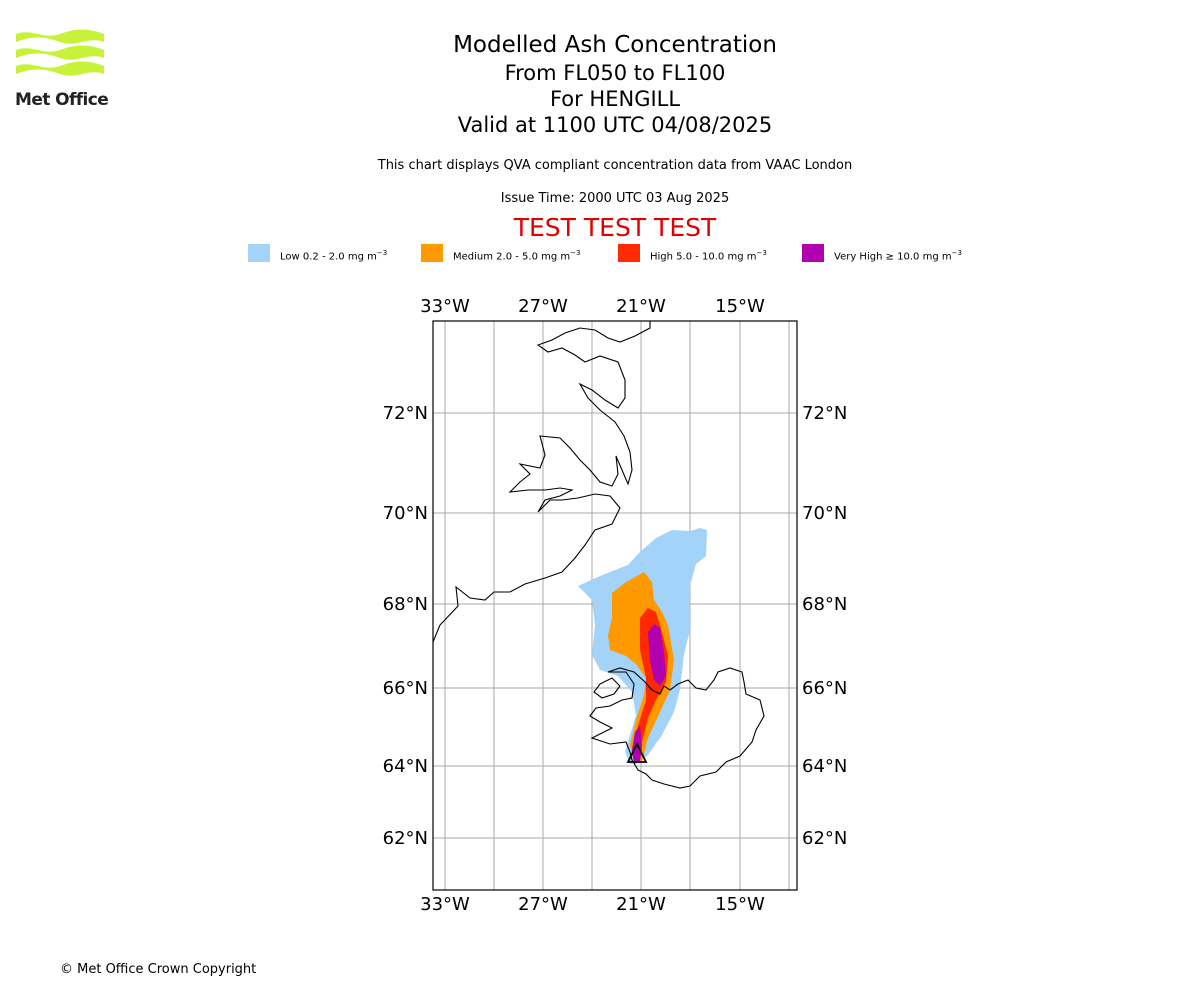 This screenshot has width=1200, height=1000. What do you see at coordinates (542, 482) in the screenshot?
I see `greenland-coastline` at bounding box center [542, 482].